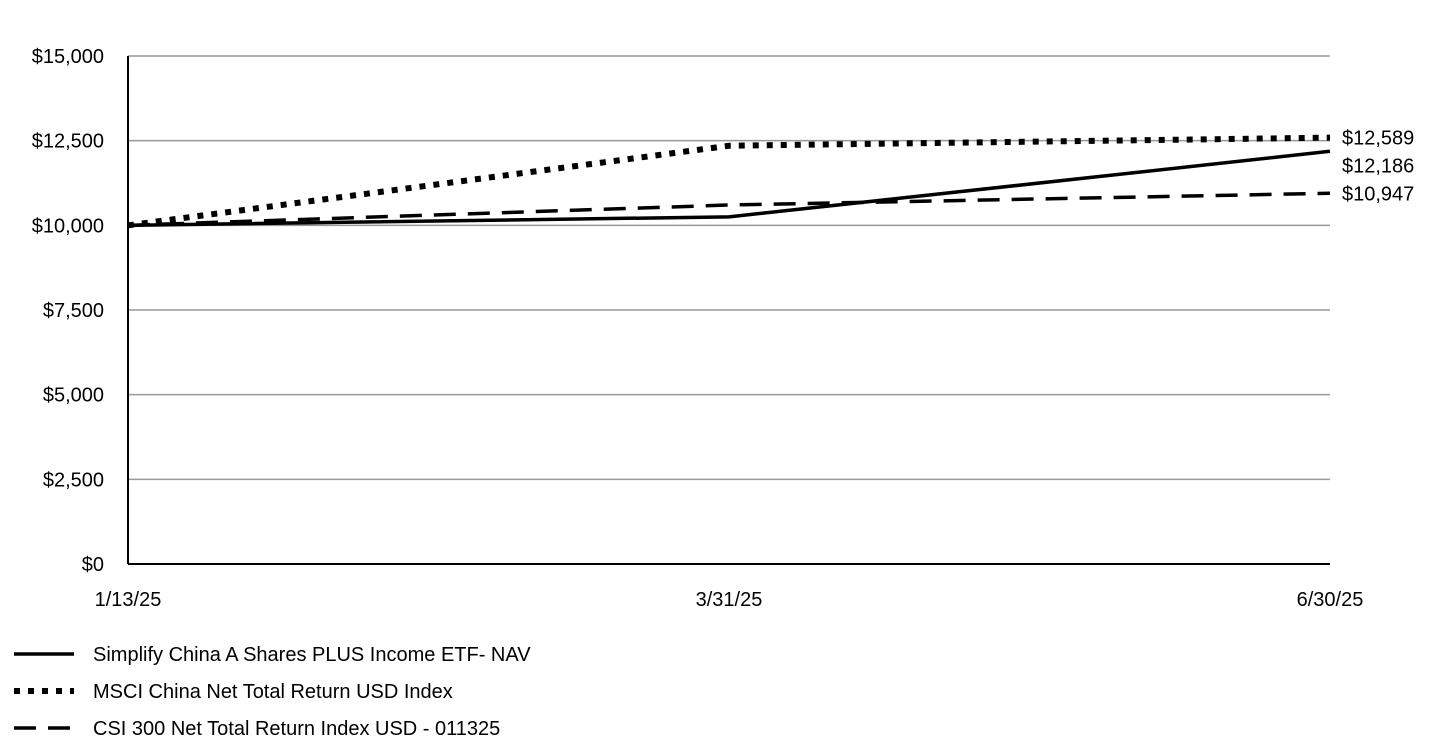  Describe the element at coordinates (128, 600) in the screenshot. I see `x-tick-label: 1/13/25` at that location.